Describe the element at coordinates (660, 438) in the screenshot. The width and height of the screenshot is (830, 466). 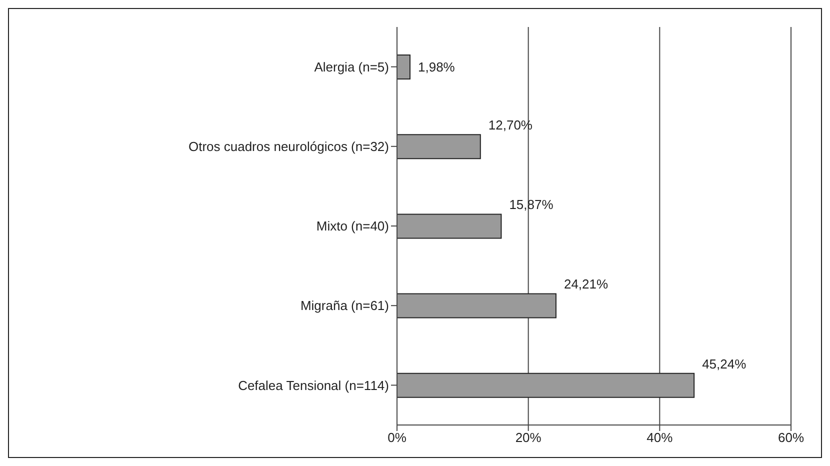
I see `x-tick-label: 40%` at that location.